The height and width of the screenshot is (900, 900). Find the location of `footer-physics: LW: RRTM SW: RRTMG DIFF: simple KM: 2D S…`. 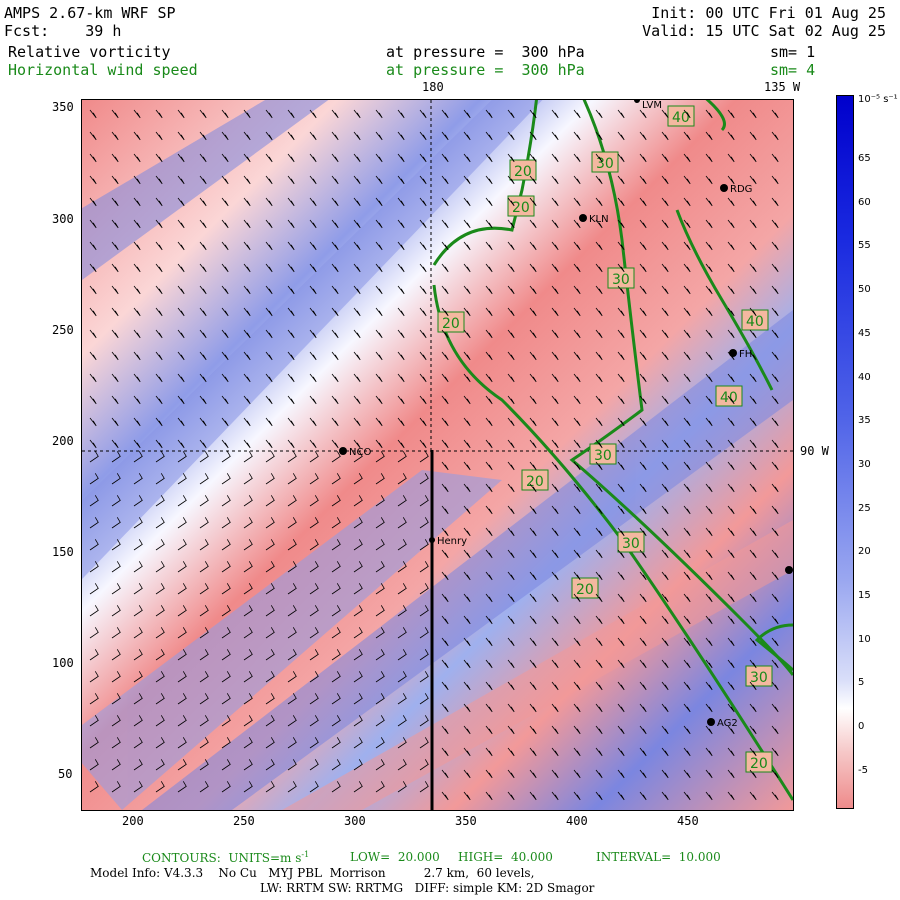

footer-physics: LW: RRTM SW: RRTMG DIFF: simple KM: 2D S… is located at coordinates (427, 888).